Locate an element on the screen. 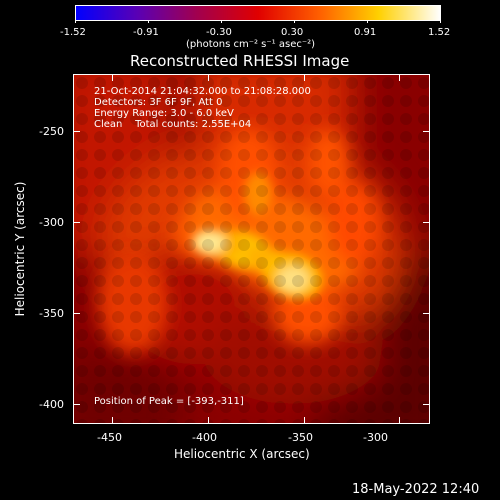 This screenshot has height=500, width=500. x-tick-label: -450 is located at coordinates (109, 437).